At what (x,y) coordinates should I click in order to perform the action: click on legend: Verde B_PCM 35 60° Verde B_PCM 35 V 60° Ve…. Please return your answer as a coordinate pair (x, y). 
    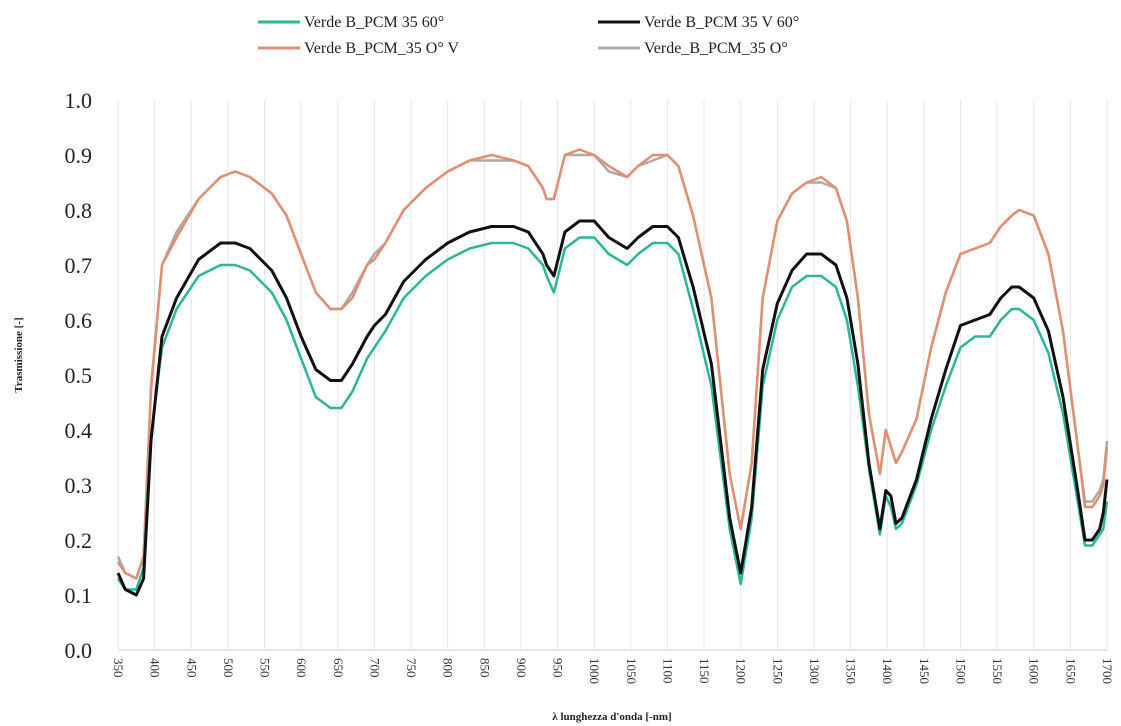
    Looking at the image, I should click on (528, 35).